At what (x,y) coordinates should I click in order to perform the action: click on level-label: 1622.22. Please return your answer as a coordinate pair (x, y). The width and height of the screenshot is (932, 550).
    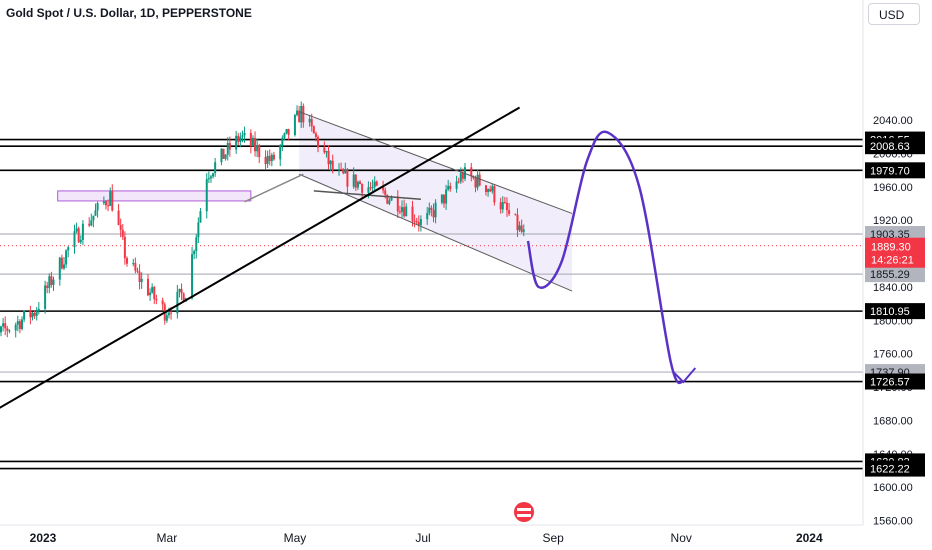
    Looking at the image, I should click on (890, 470).